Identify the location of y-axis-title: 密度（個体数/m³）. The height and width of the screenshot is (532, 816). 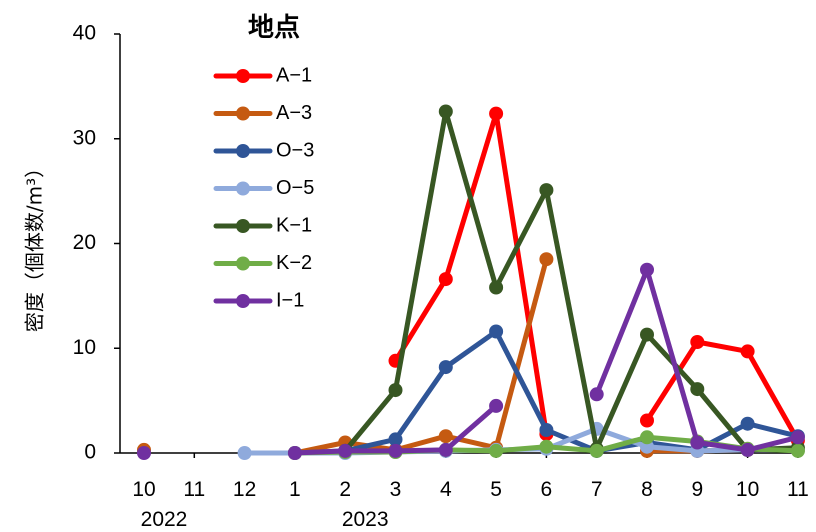
(35, 245).